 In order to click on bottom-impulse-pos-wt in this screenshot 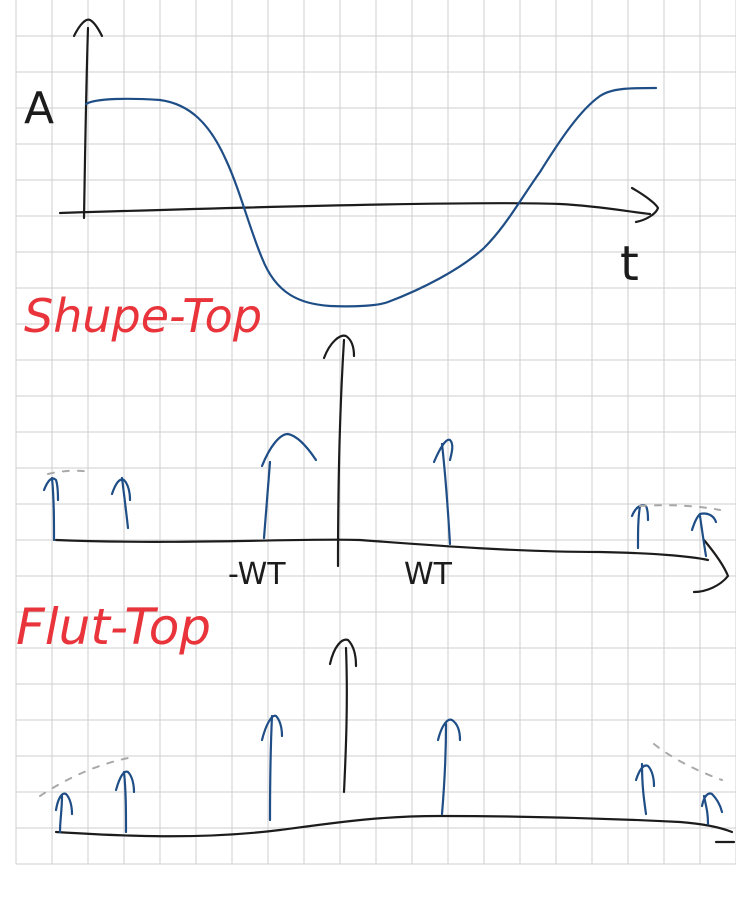, I will do `click(449, 767)`.